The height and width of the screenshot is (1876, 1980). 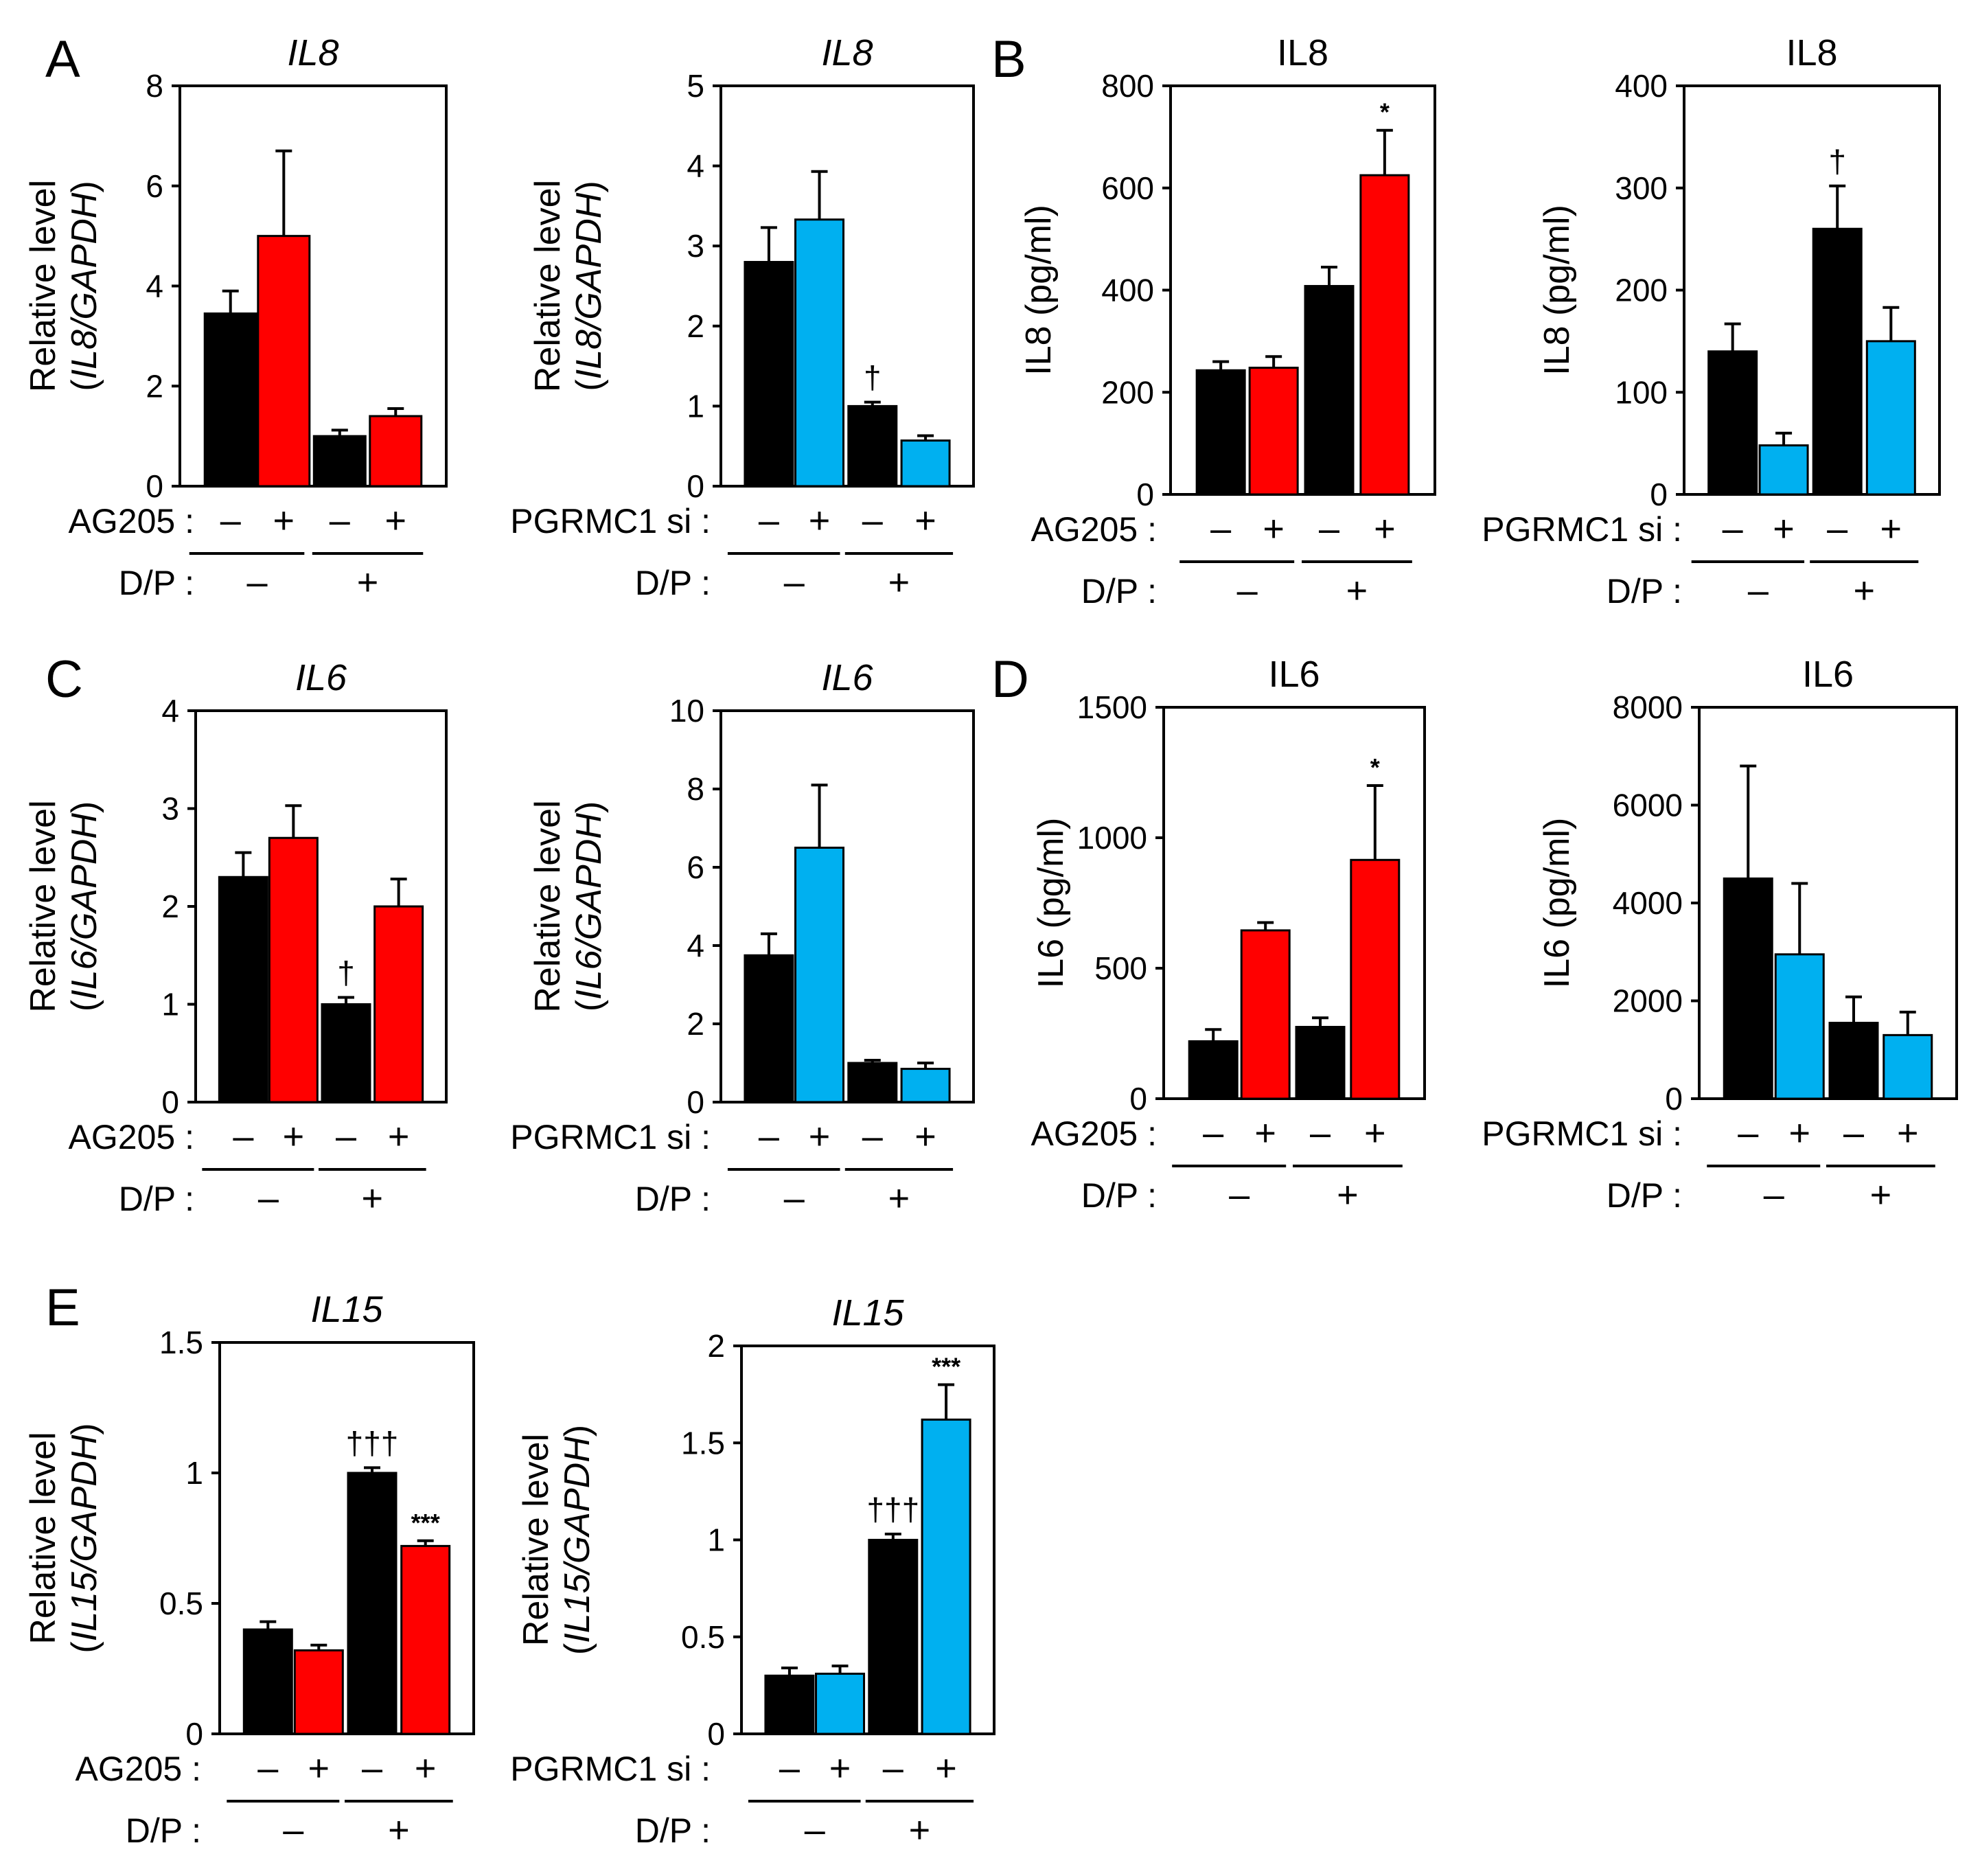 I want to click on y-tick-label: 1500, so click(x=1112, y=707).